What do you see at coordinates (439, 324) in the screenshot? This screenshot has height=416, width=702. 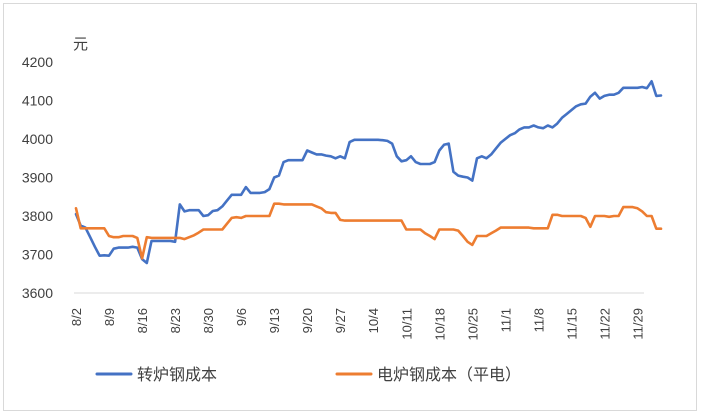 I see `x-tick-label: 10/18` at bounding box center [439, 324].